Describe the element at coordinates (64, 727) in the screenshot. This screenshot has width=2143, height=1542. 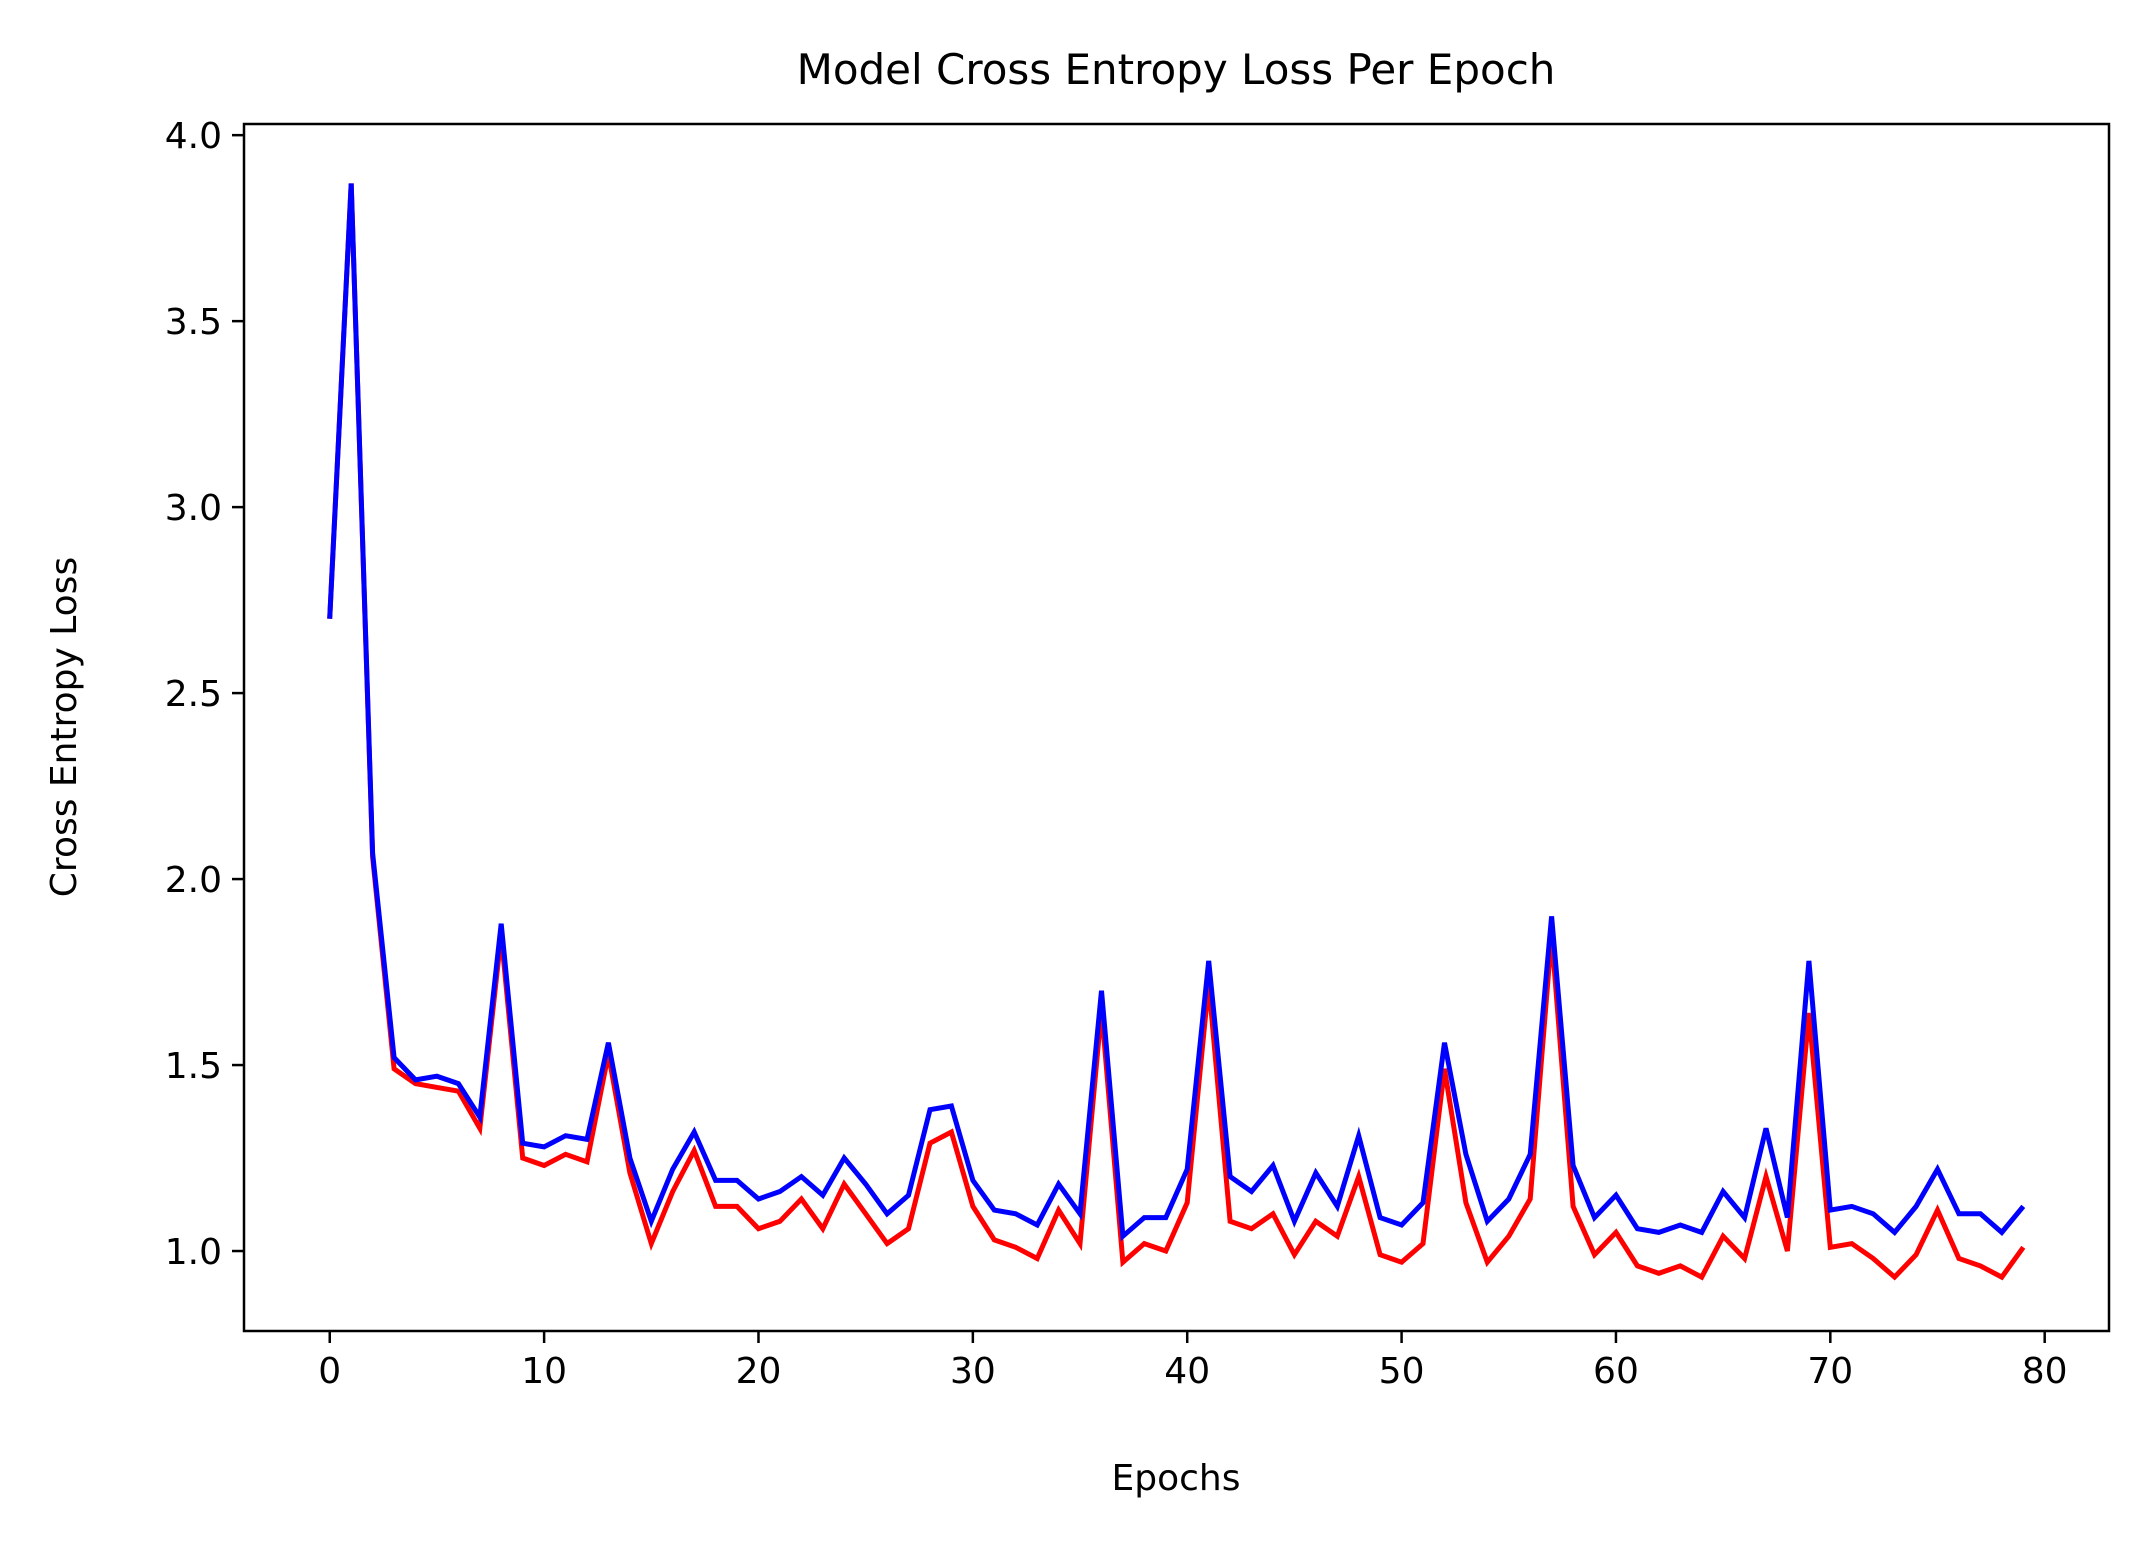
I see `y-axis-label: Cross Entropy Loss` at that location.